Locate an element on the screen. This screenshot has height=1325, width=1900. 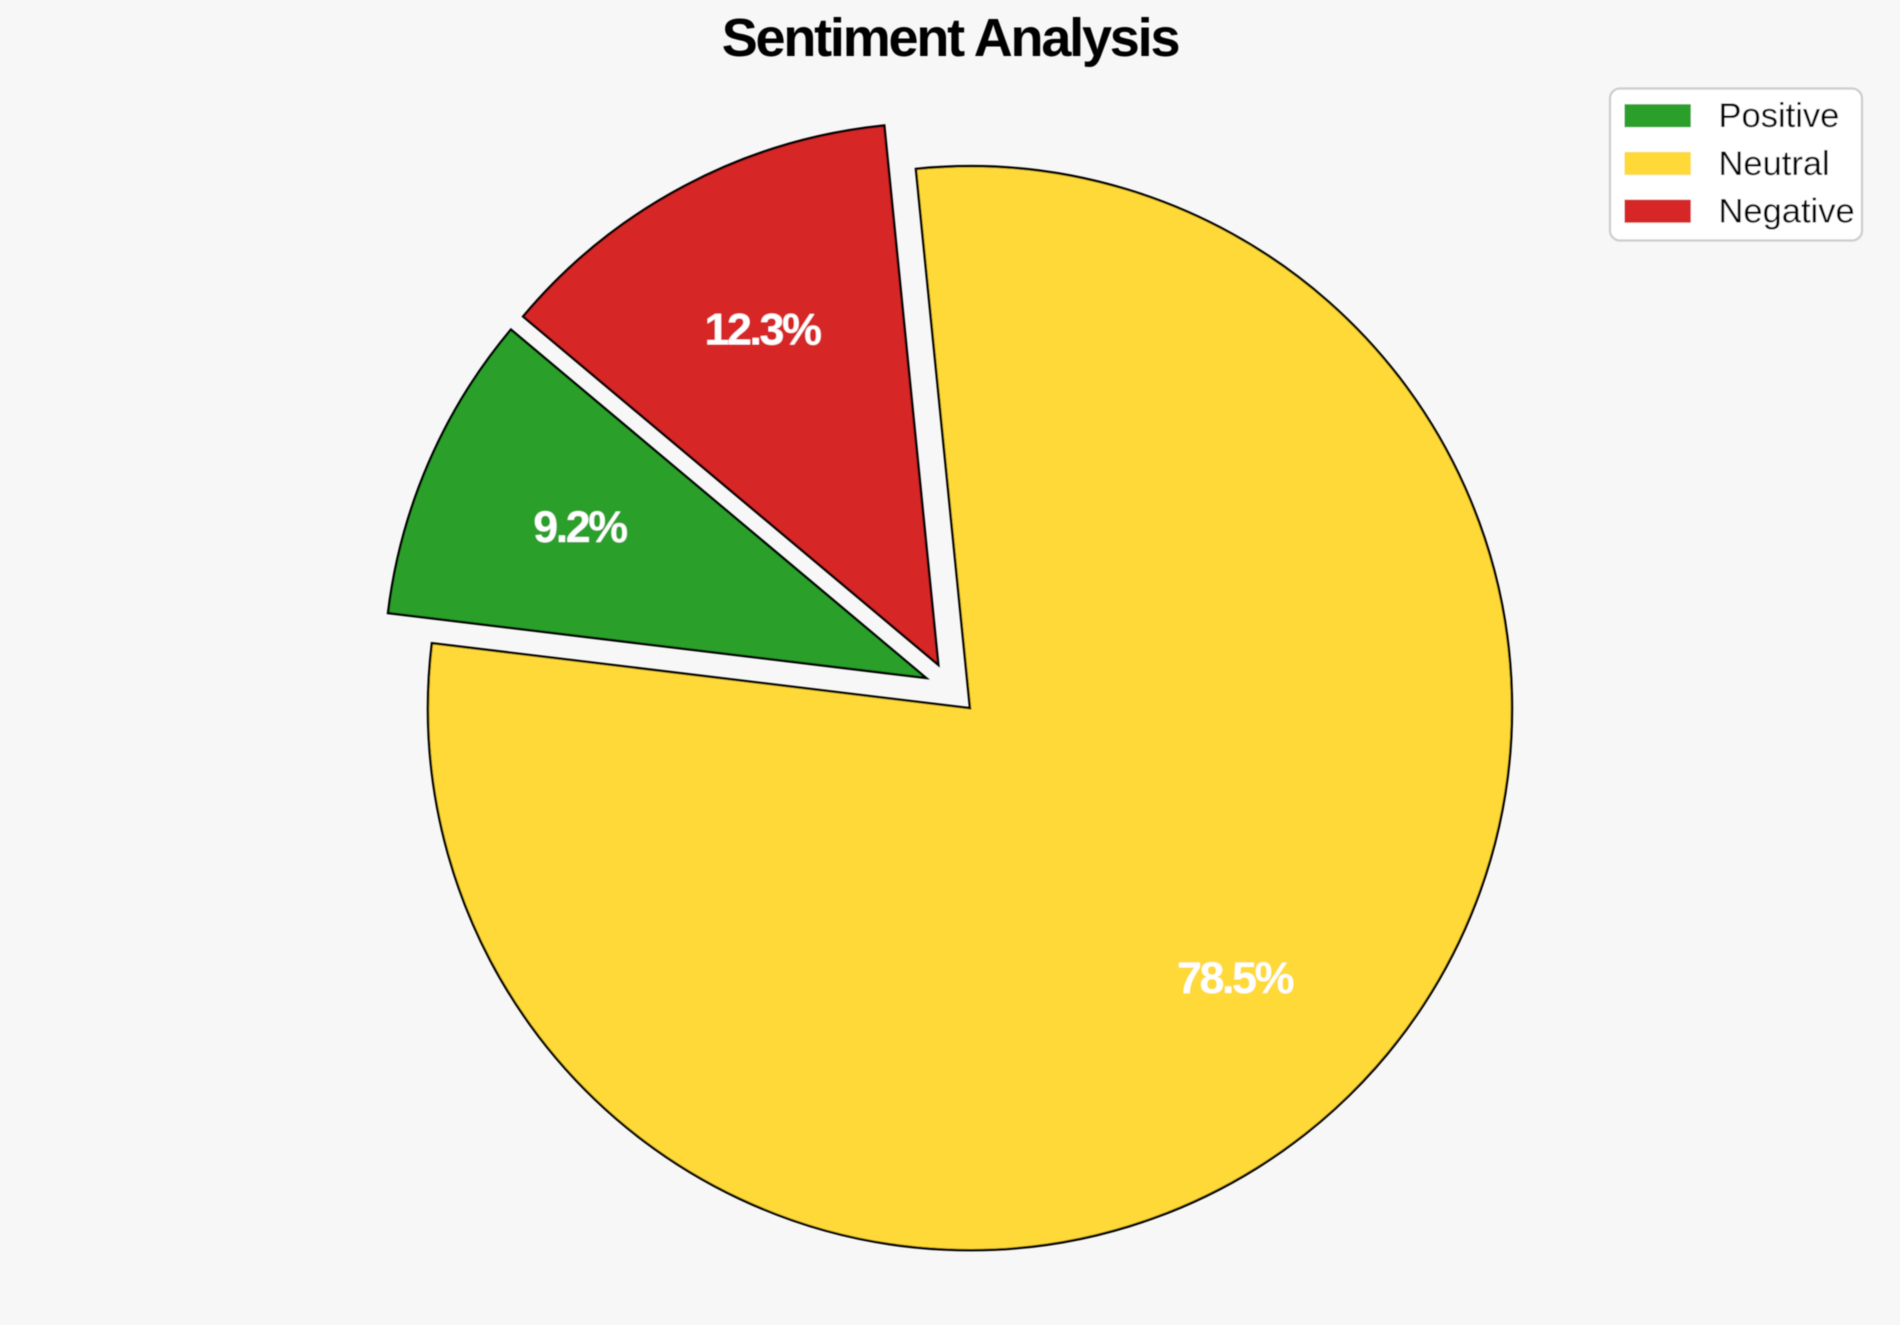
svg-text: Sentiment Analysis is located at coordinates (950, 38).